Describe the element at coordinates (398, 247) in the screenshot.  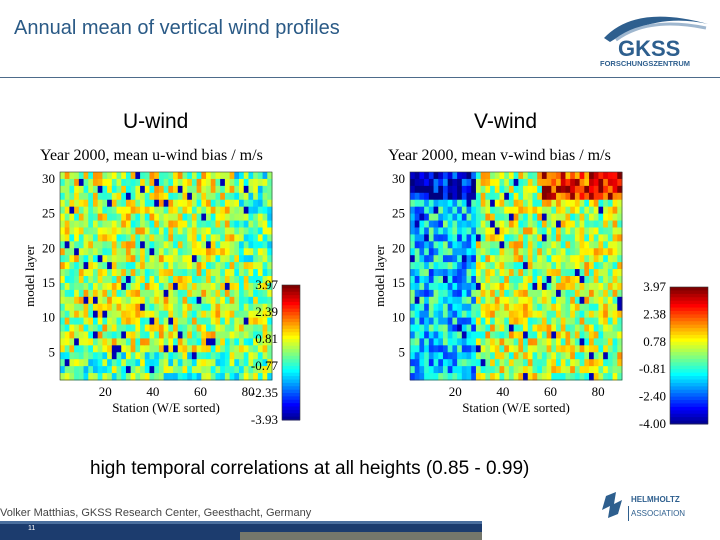
I see `y-tick-label: 20` at that location.